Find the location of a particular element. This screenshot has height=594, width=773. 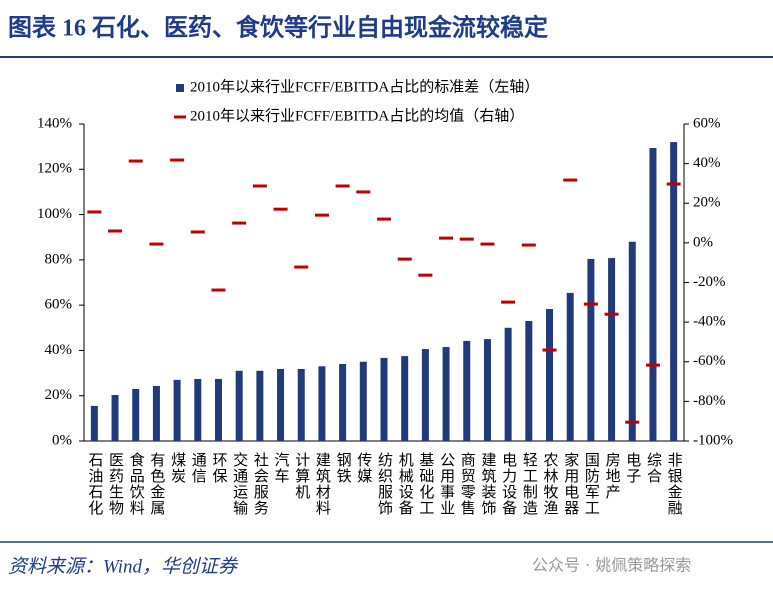

x-tick-label: 交通运输 is located at coordinates (239, 483).